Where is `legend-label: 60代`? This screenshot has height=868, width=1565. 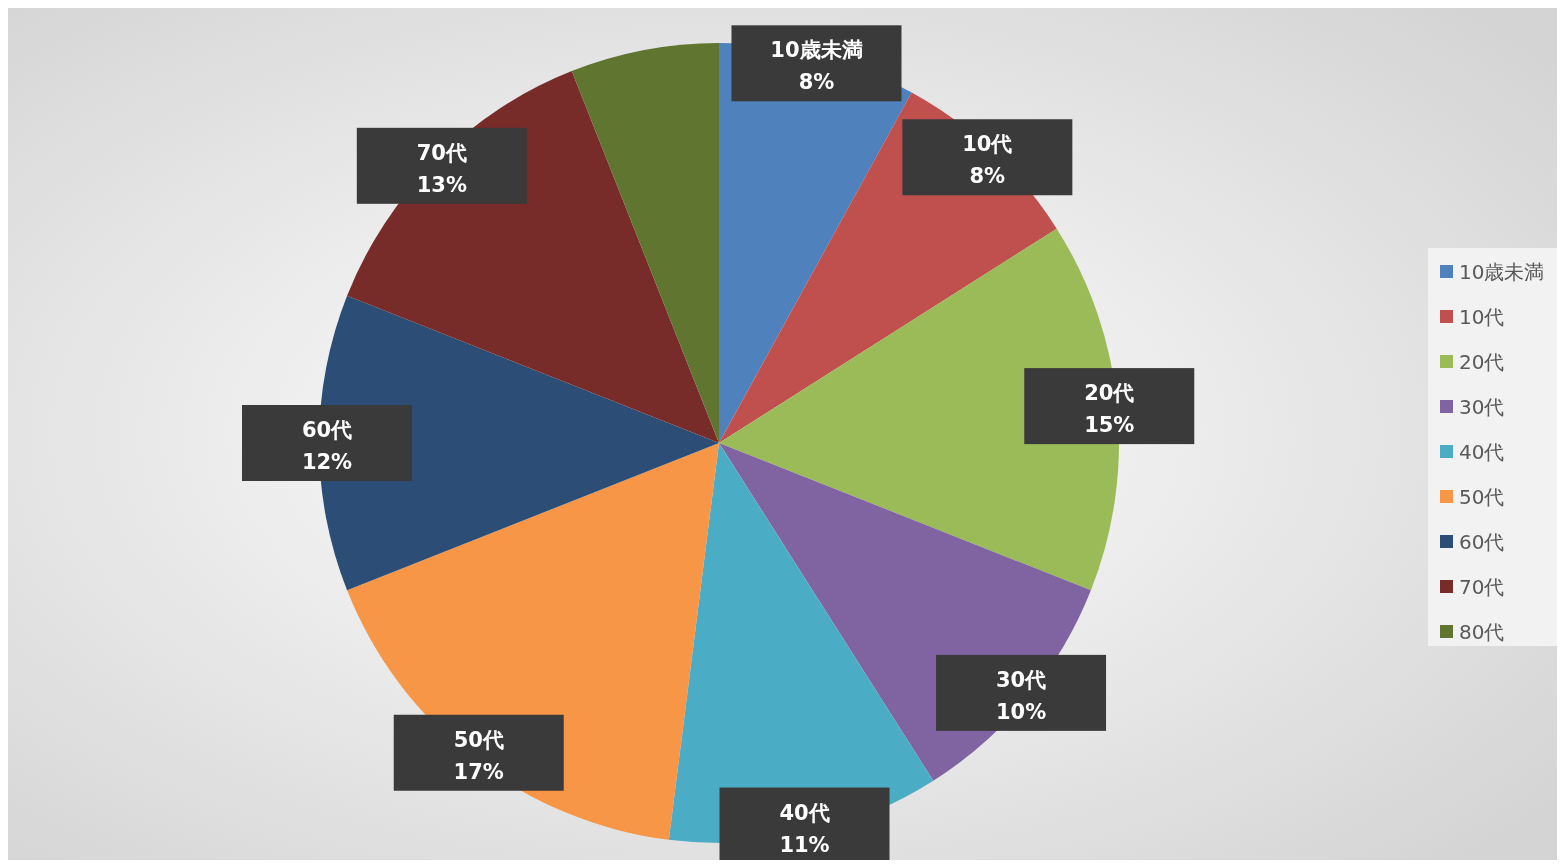
legend-label: 60代 is located at coordinates (1482, 542).